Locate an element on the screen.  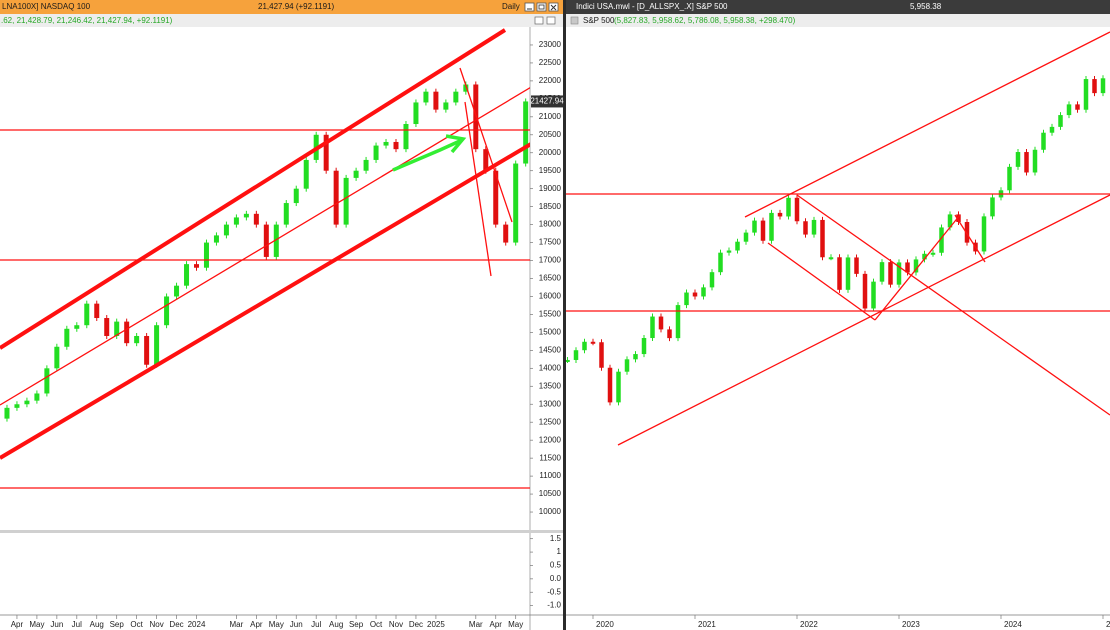
y-tick-label: 10000 is located at coordinates (550, 511).